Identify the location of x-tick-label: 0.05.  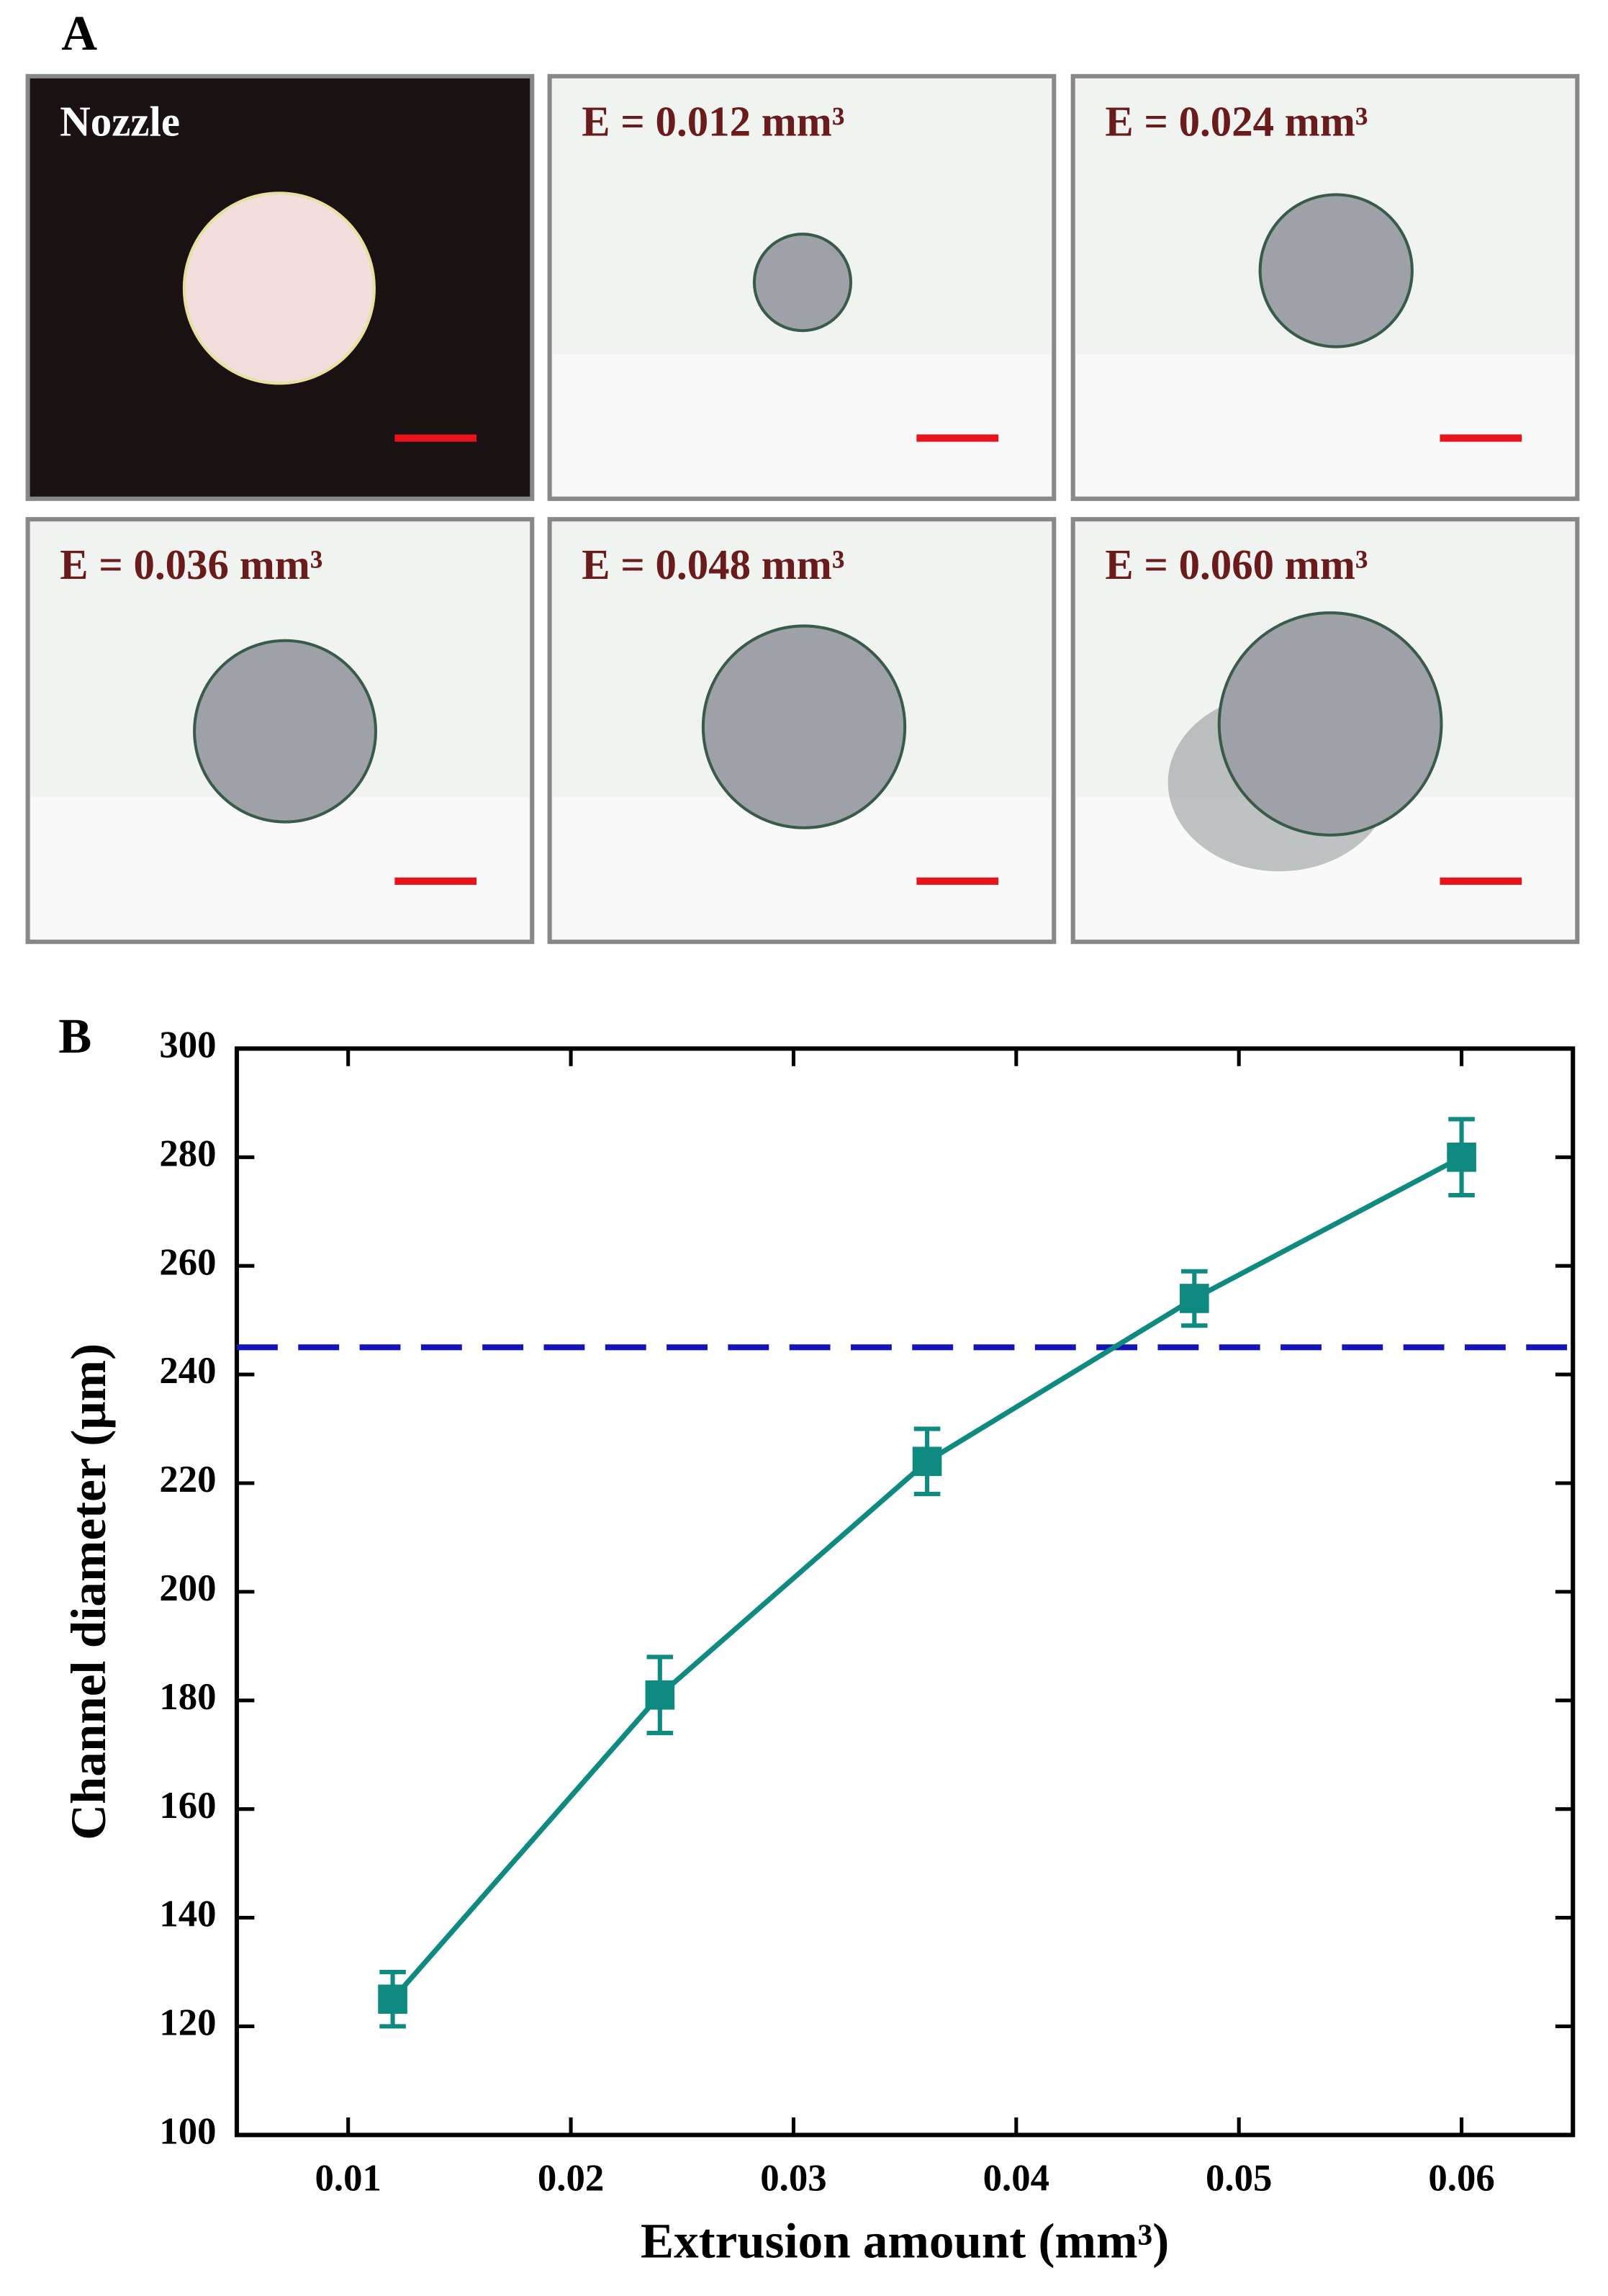
(1239, 2178).